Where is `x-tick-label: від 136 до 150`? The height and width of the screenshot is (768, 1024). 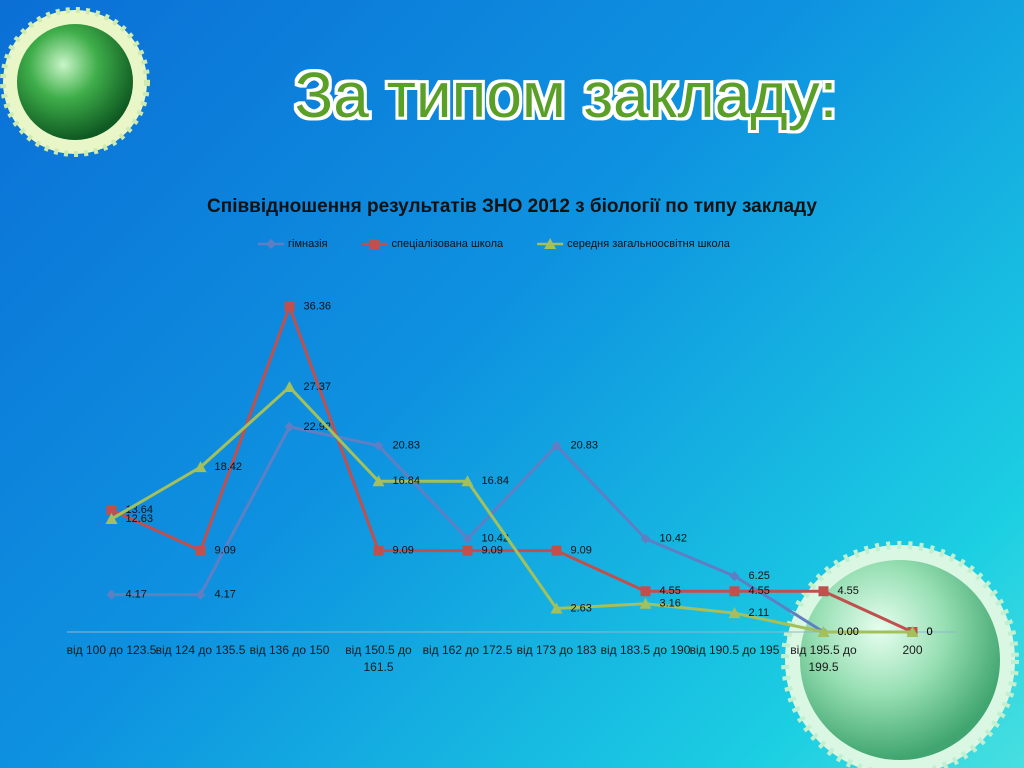 x-tick-label: від 136 до 150 is located at coordinates (289, 650).